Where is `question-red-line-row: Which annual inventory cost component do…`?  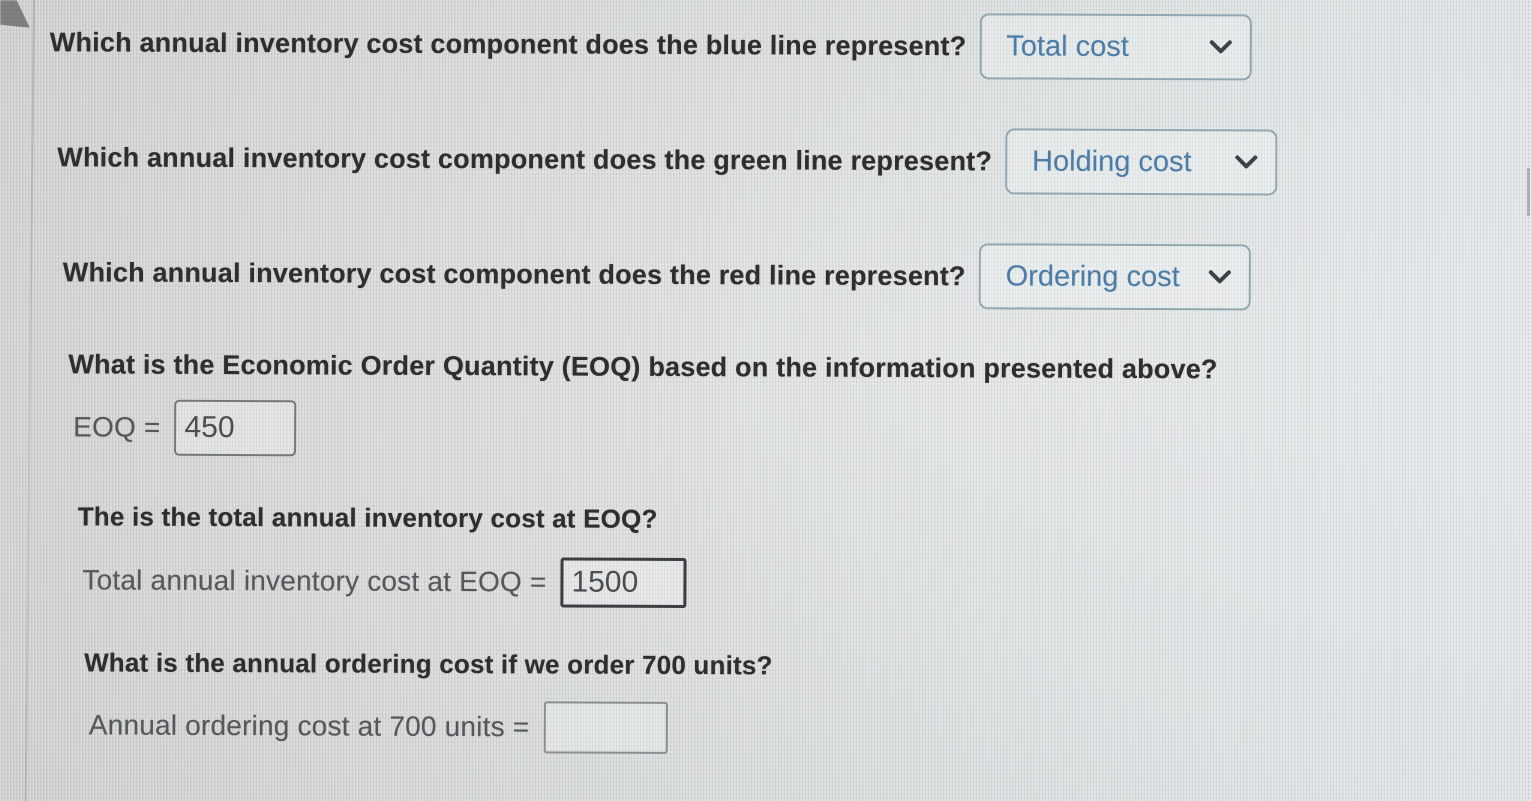
question-red-line-row: Which annual inventory cost component do… is located at coordinates (656, 275).